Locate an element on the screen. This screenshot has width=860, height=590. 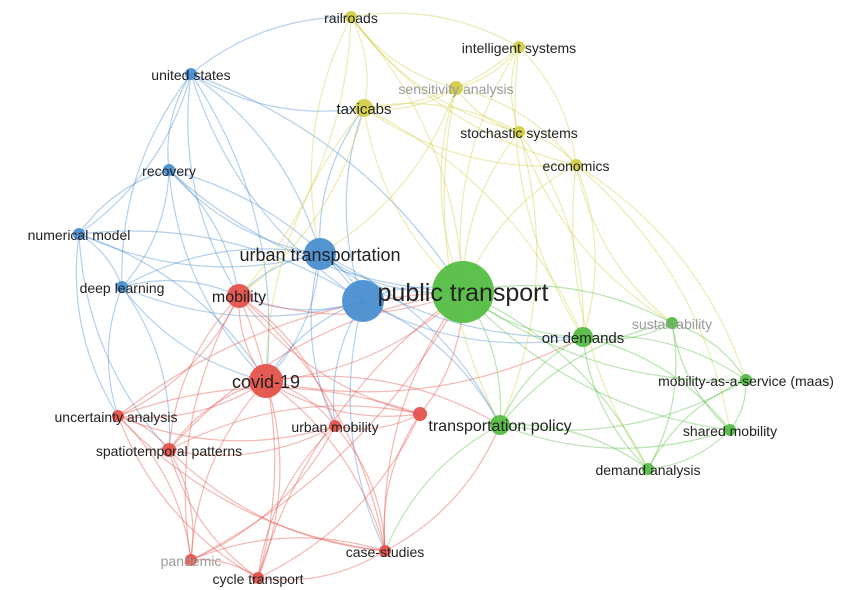
link-urban-transportation-urban-mobility is located at coordinates (323, 340).